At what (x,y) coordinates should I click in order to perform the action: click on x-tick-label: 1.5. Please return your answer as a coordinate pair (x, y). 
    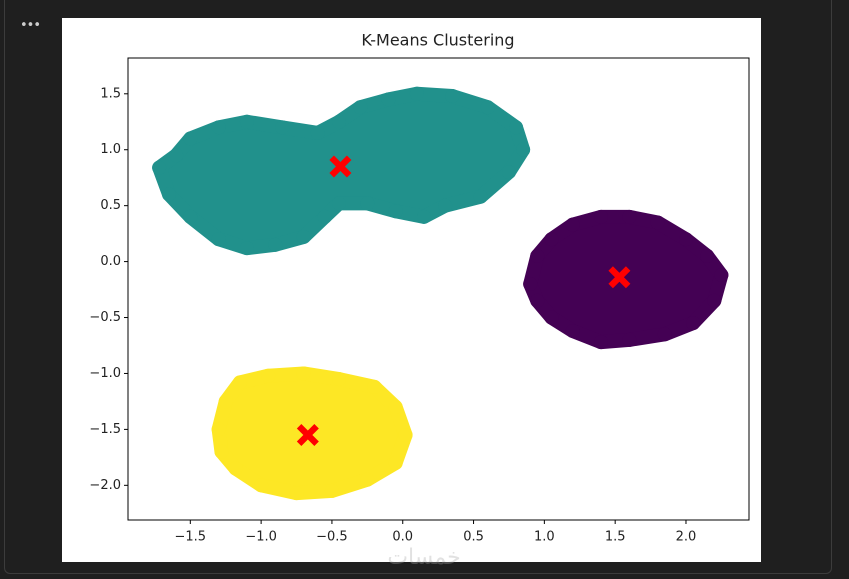
    Looking at the image, I should click on (615, 537).